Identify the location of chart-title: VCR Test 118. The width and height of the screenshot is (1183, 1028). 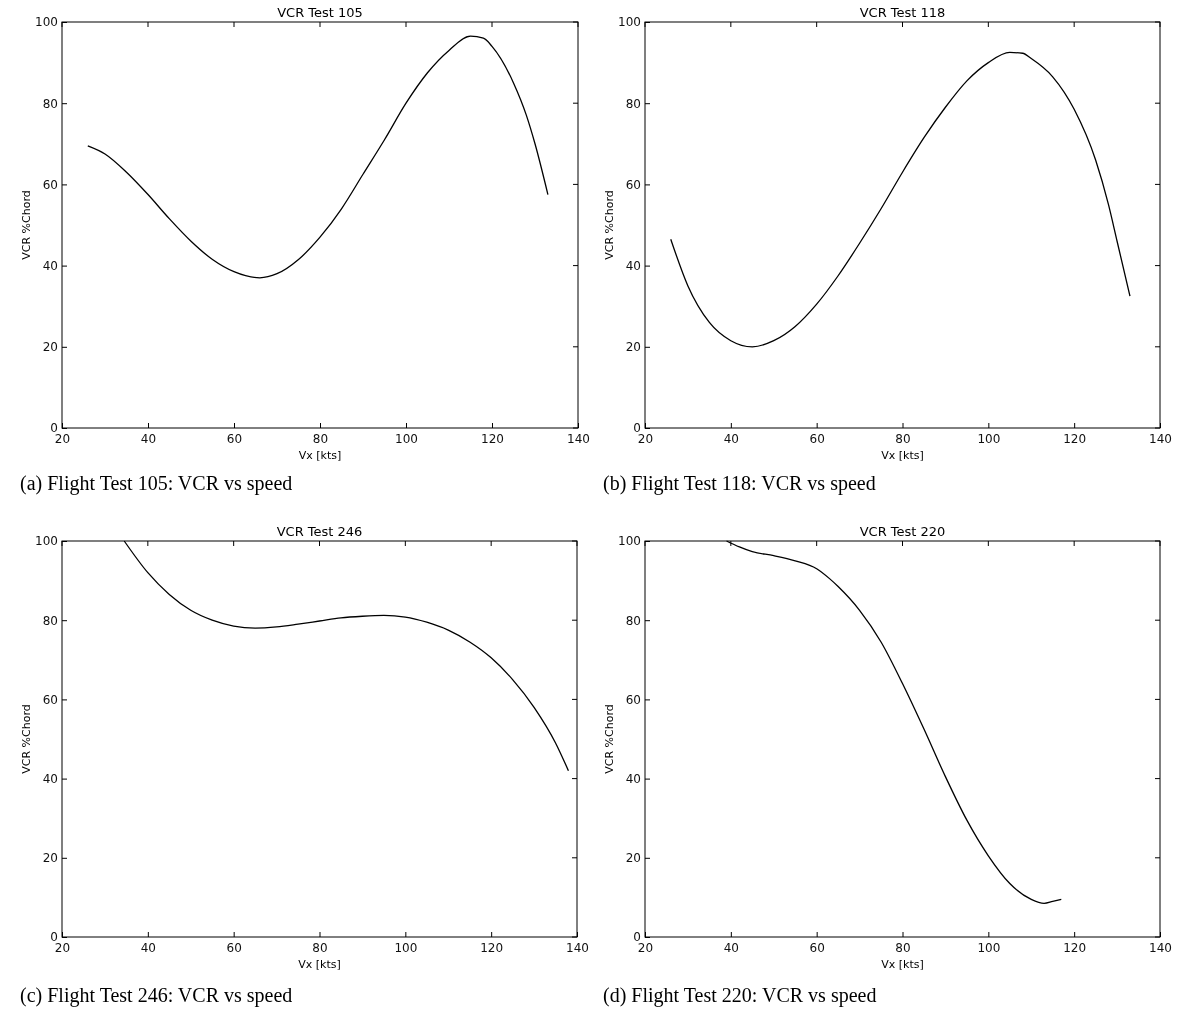
(902, 12).